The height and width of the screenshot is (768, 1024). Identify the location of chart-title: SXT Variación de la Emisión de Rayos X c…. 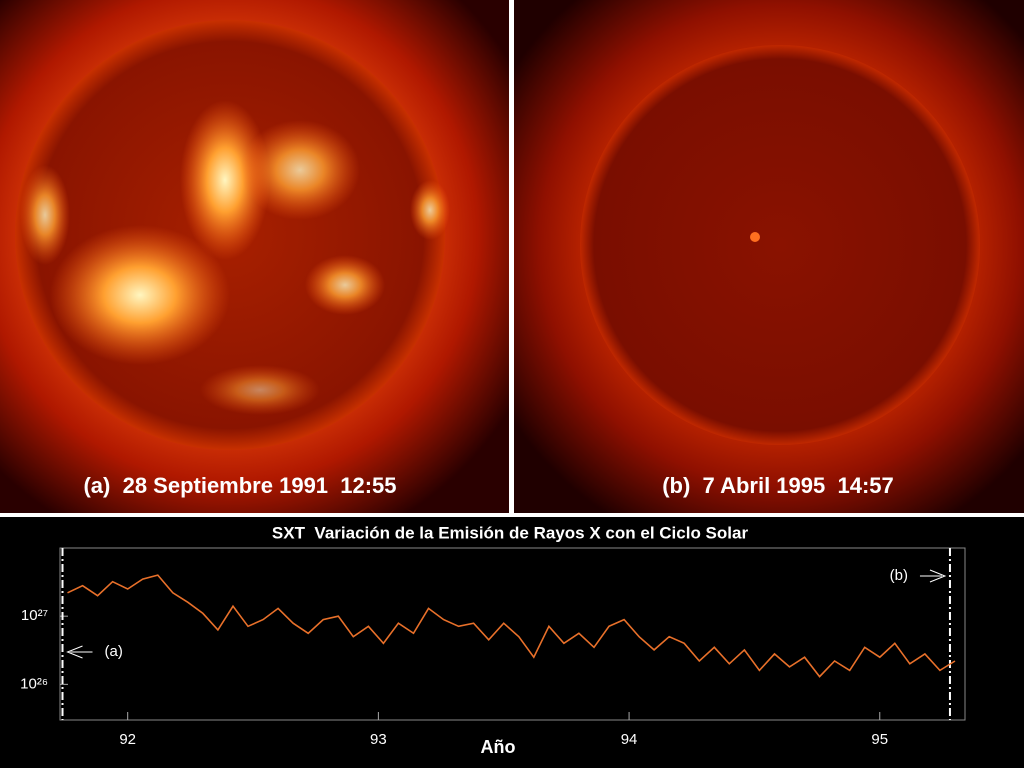
(510, 532).